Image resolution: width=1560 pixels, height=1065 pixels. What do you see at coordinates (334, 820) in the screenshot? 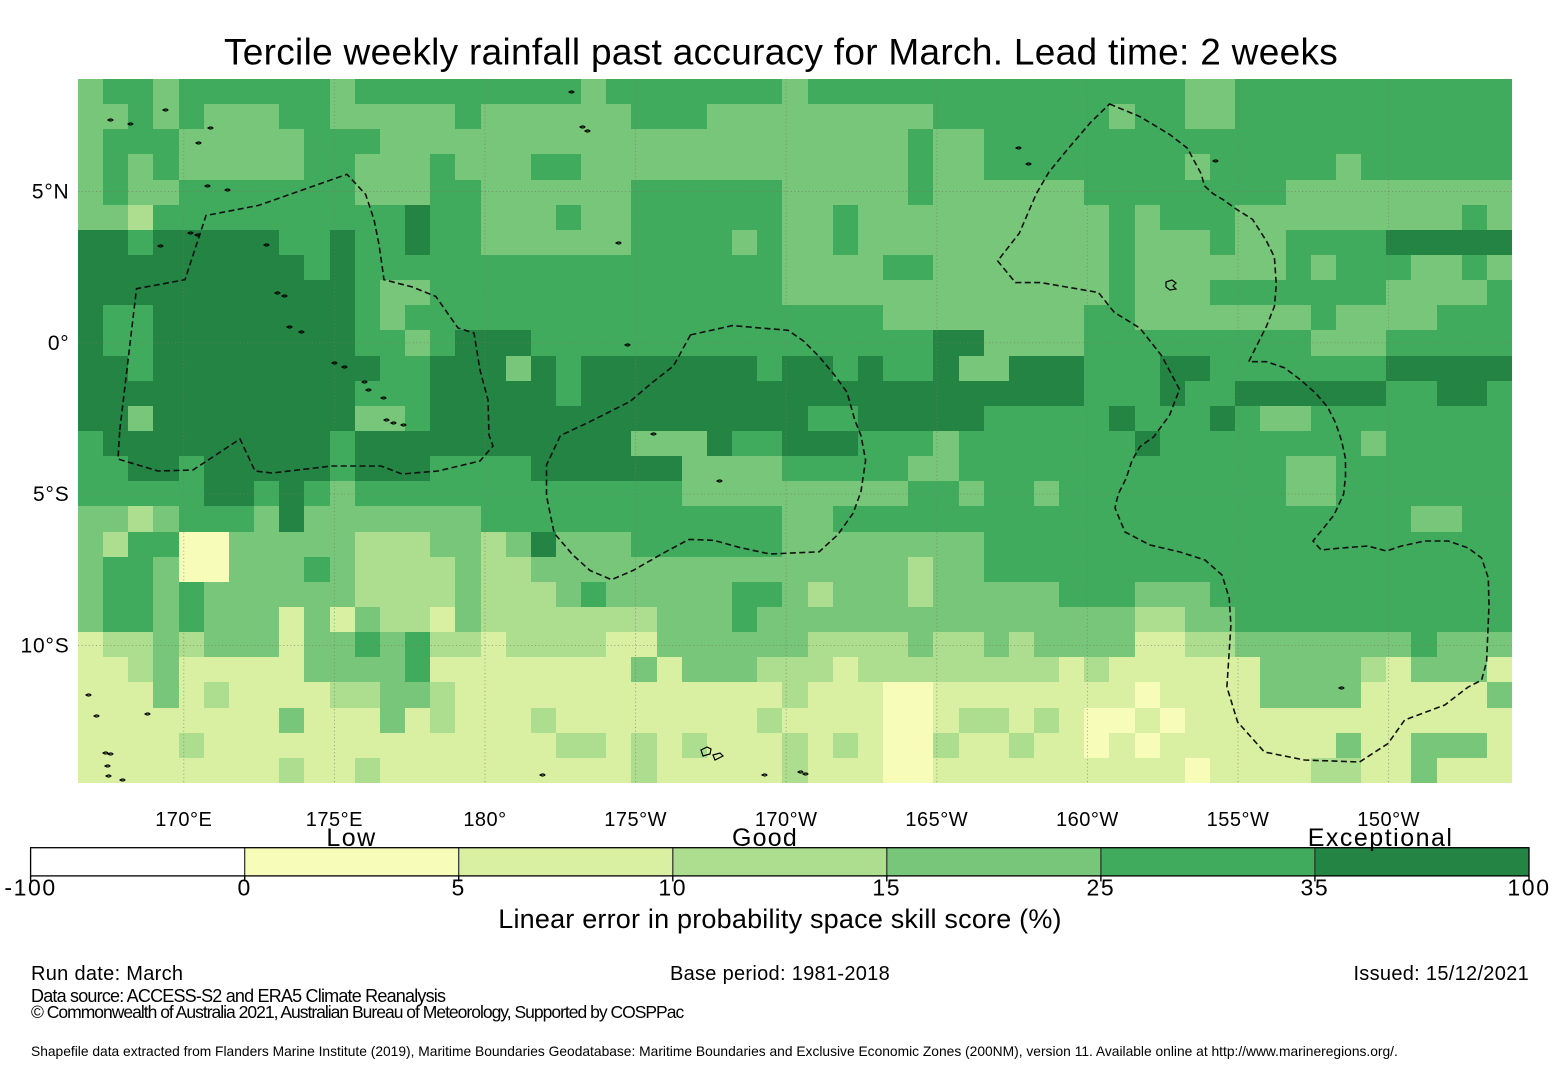
I see `svg-text: 175°E` at bounding box center [334, 820].